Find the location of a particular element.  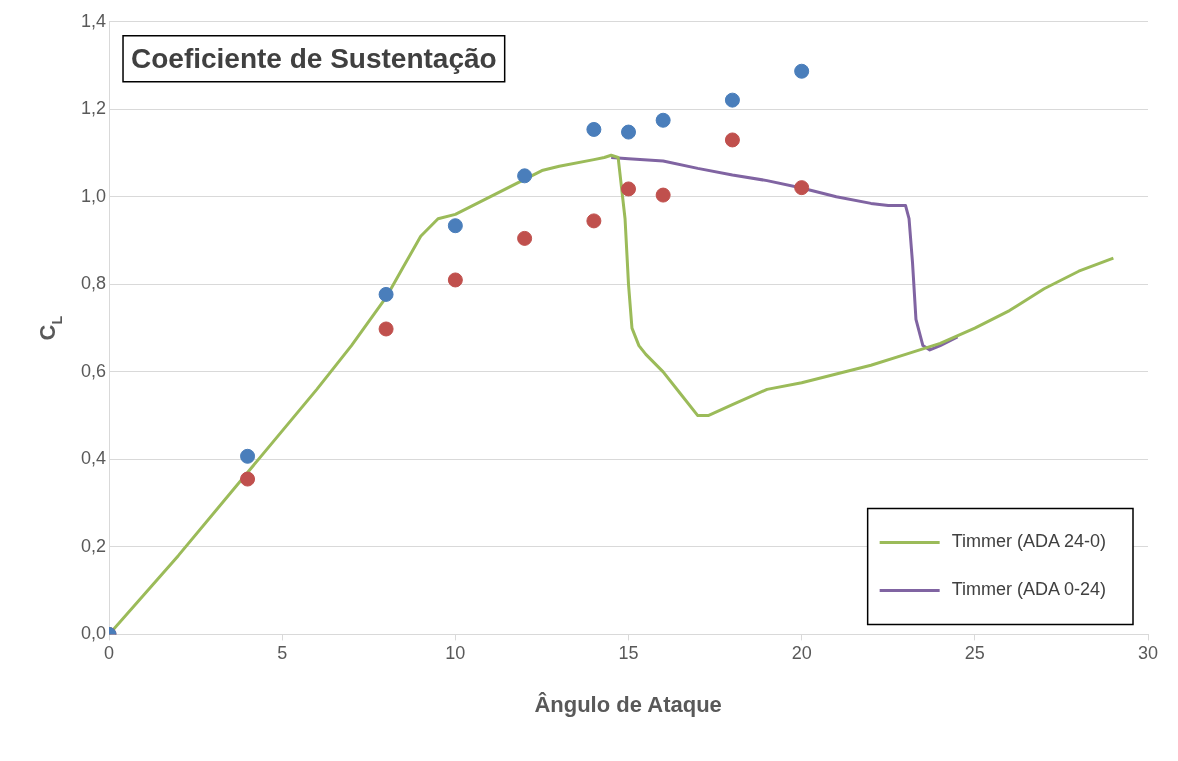

y-tick-label: 0,4 is located at coordinates (93, 458).